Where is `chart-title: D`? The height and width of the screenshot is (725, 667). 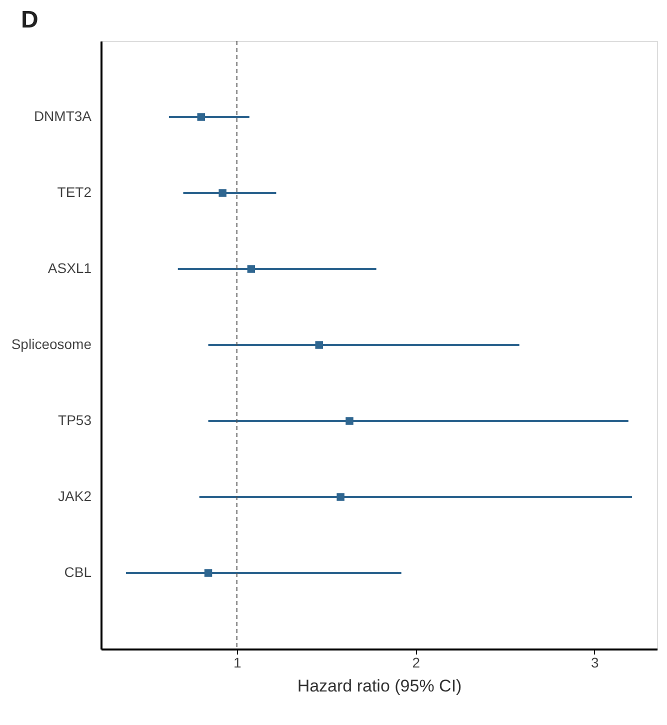
chart-title: D is located at coordinates (29, 20).